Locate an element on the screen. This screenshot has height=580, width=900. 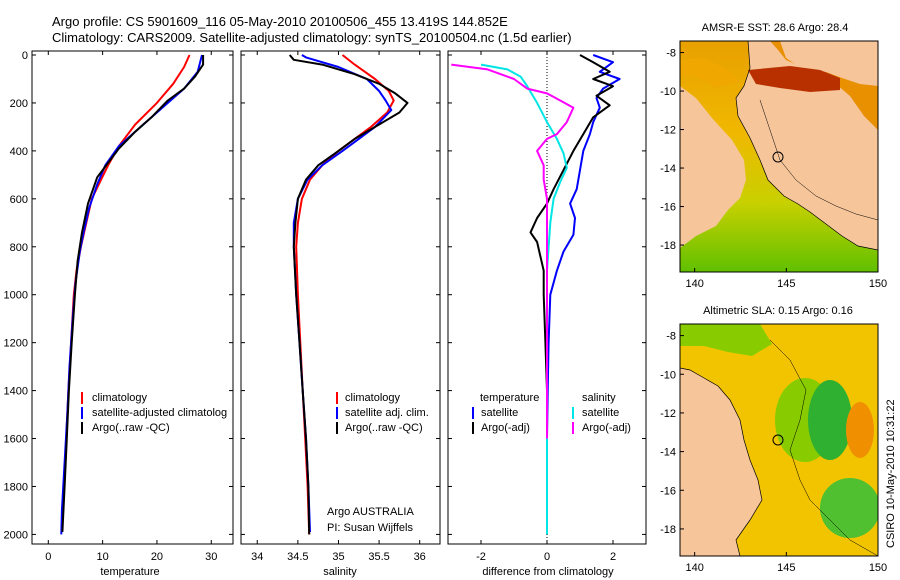
x-tick-label: 30 is located at coordinates (211, 557).